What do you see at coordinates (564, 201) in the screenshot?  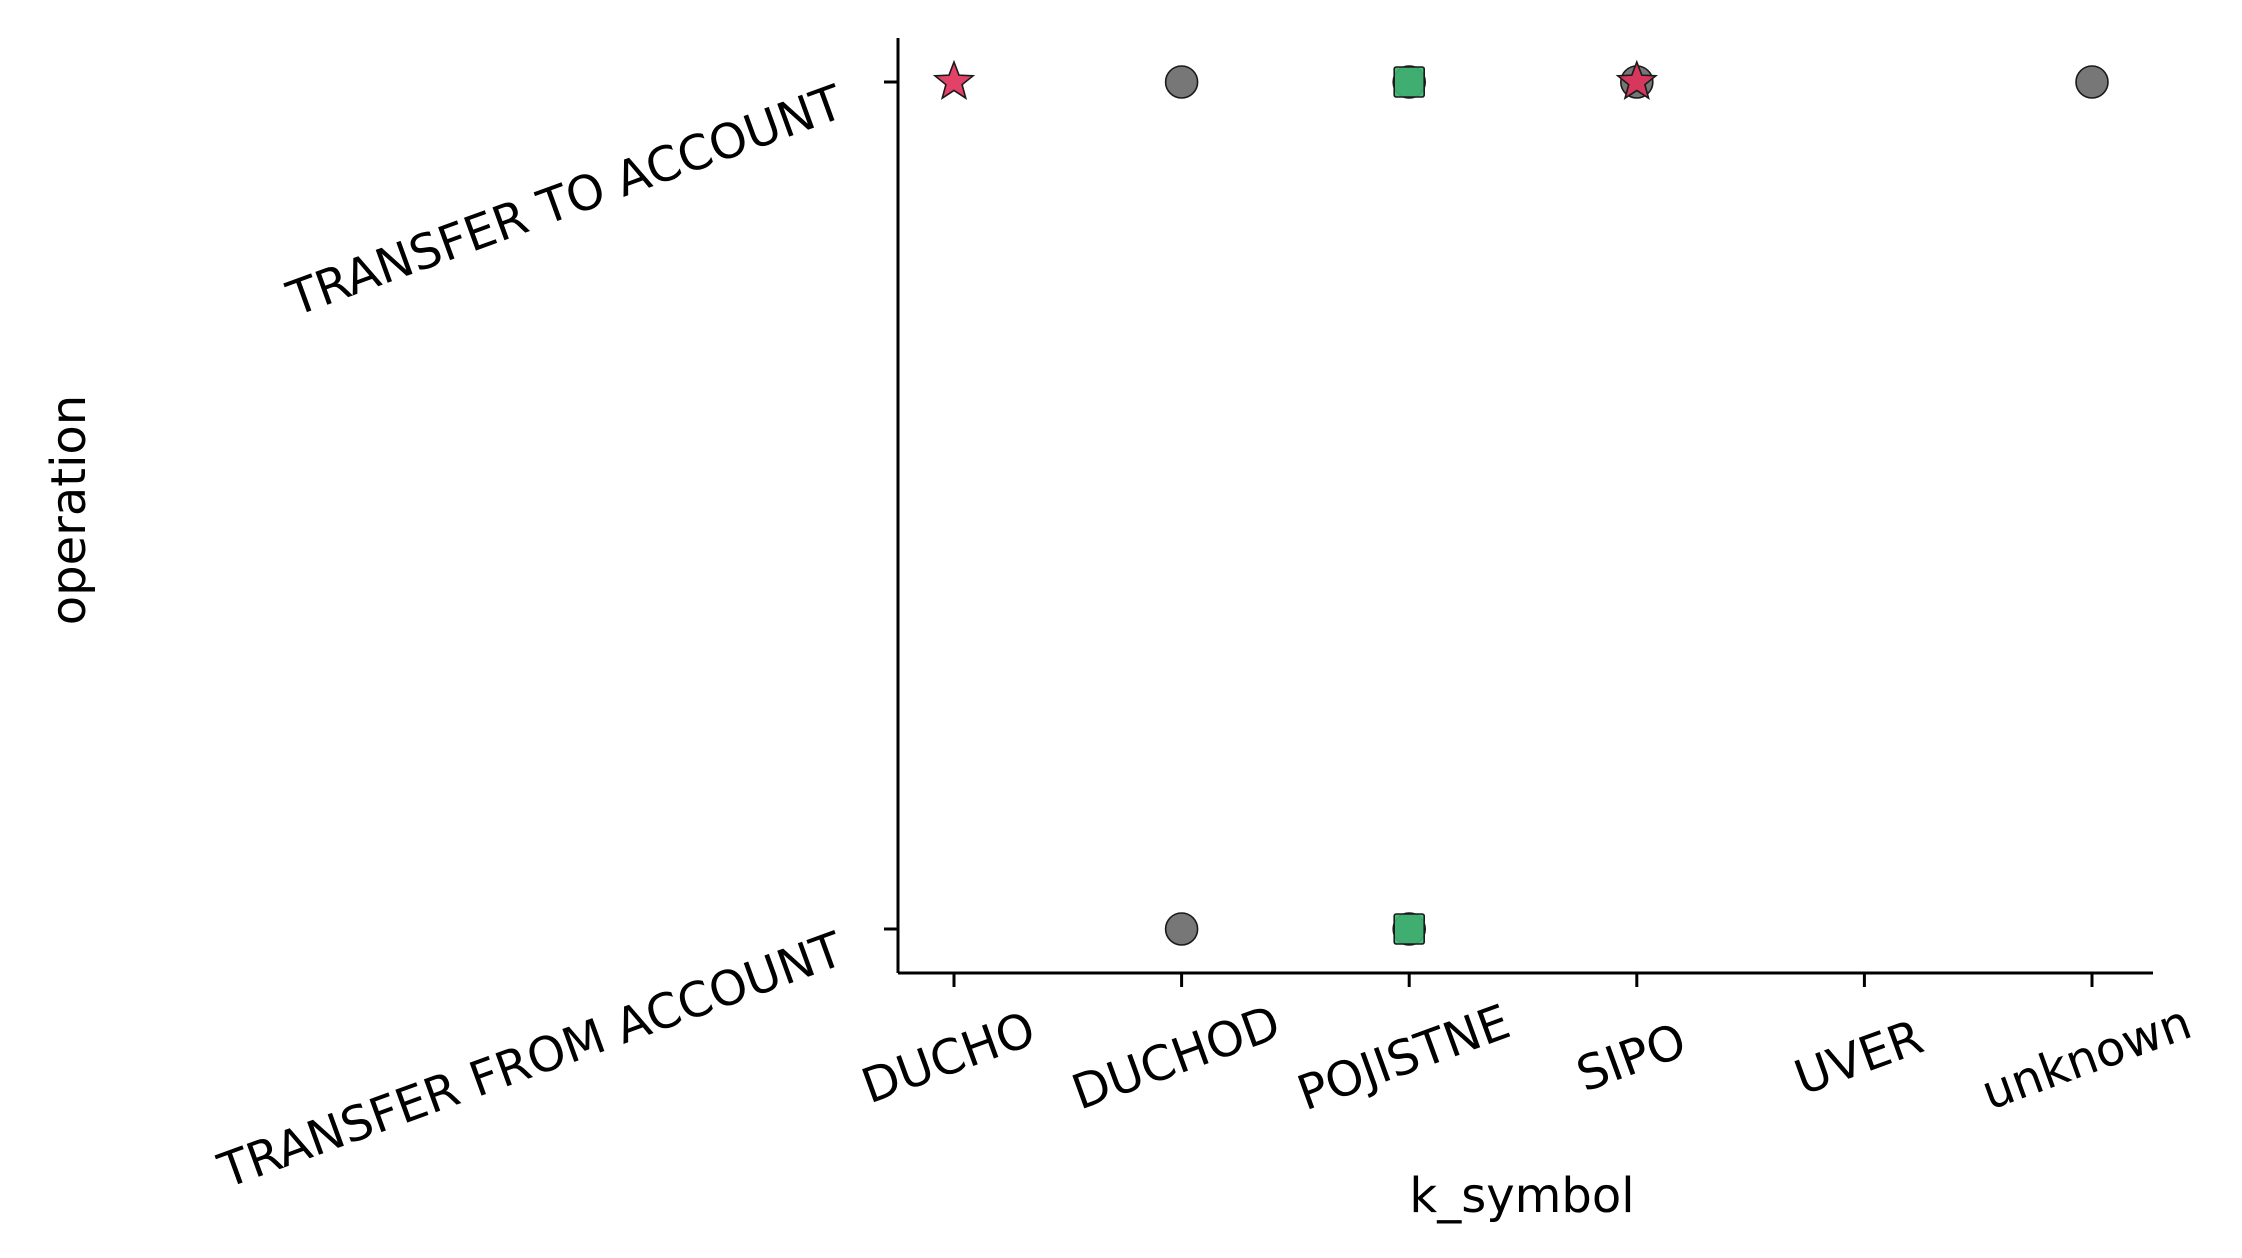 I see `y-tick-label-transfer-to-account: TRANSFER TO ACCOUNT` at bounding box center [564, 201].